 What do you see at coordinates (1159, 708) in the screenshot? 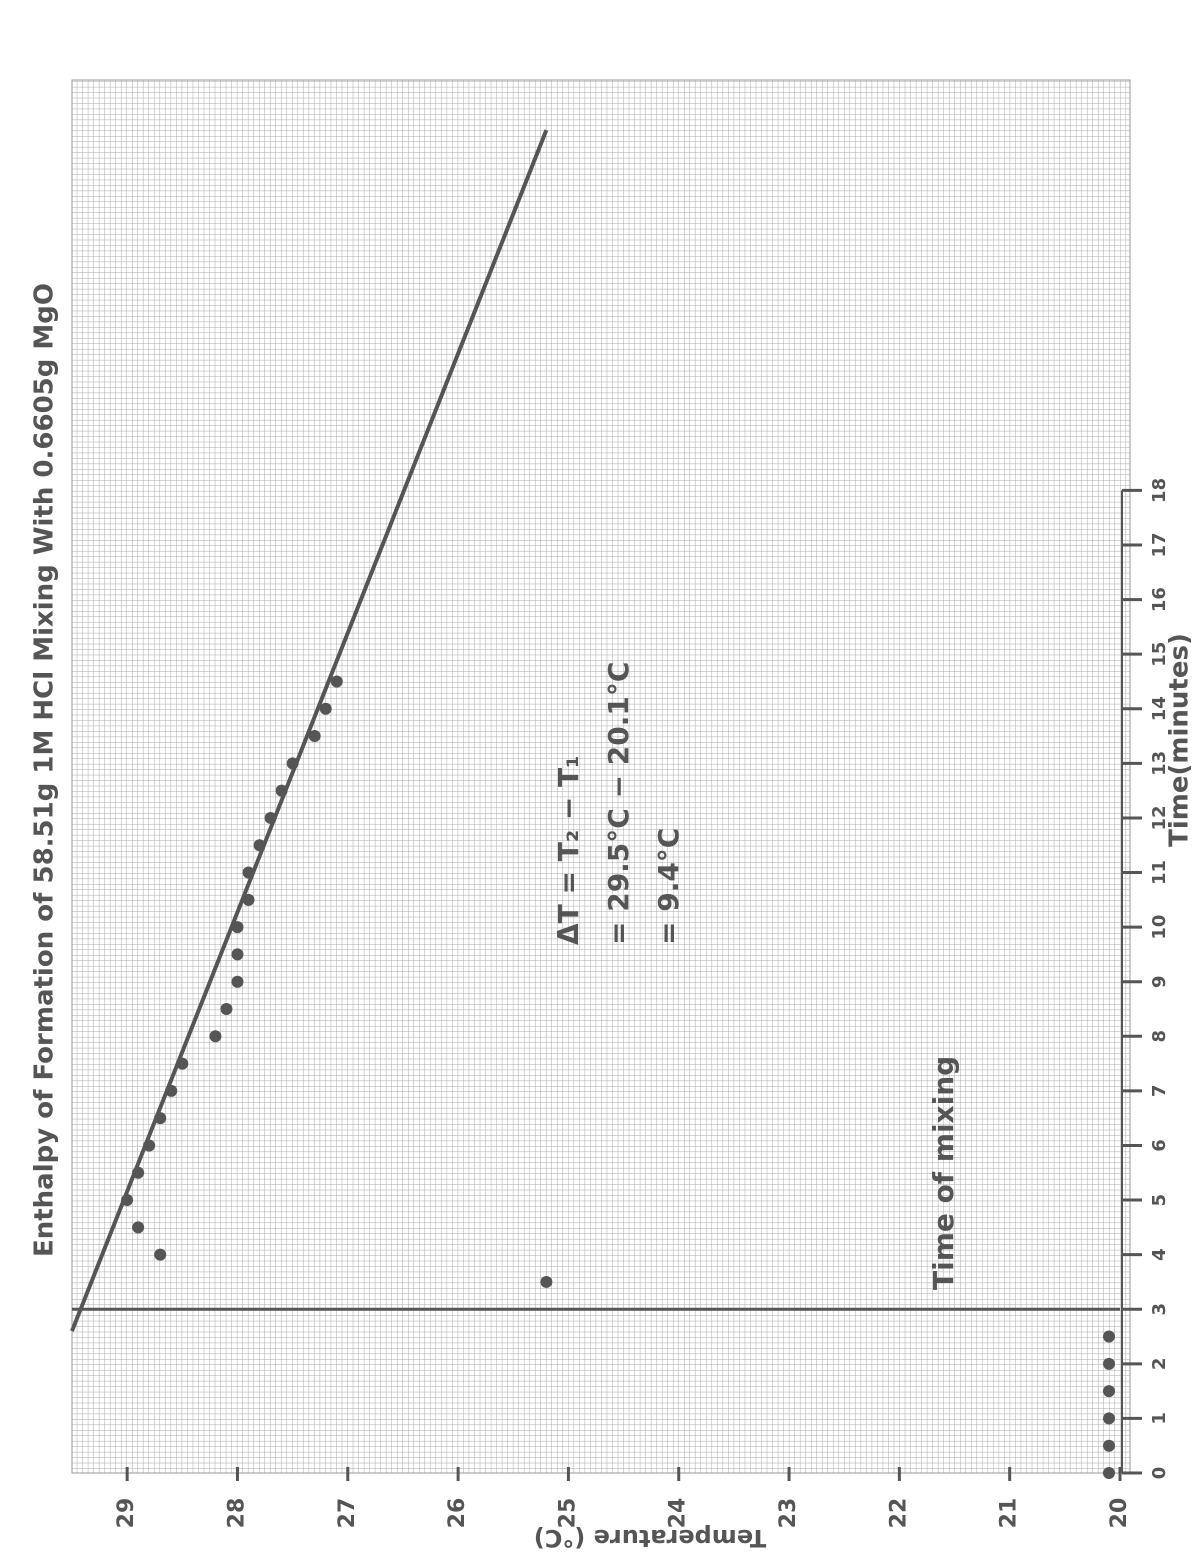
I see `x-tick-label: 14` at bounding box center [1159, 708].